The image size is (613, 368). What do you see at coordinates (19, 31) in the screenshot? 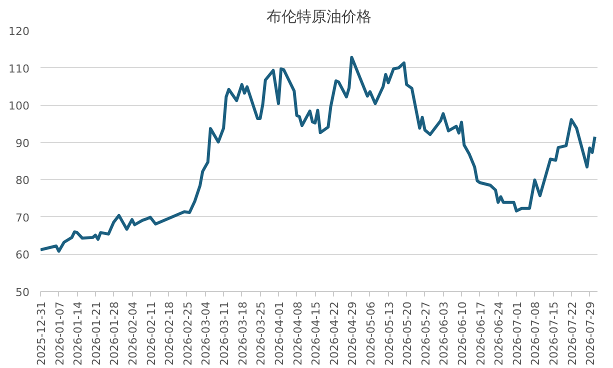
I see `y-tick-label: 120` at bounding box center [19, 31].